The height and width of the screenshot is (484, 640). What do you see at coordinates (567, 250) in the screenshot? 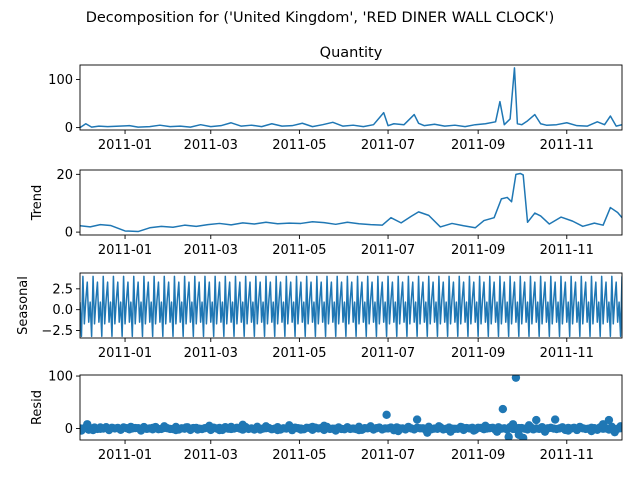
I see `trend-xtick-label: 2011-11` at bounding box center [567, 250].